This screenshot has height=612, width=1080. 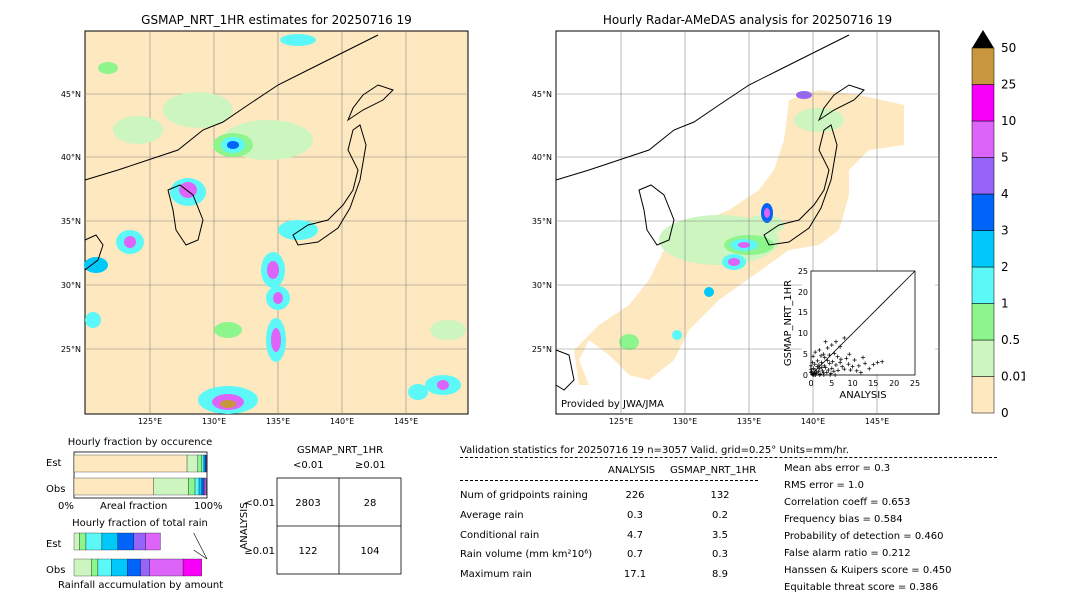 What do you see at coordinates (524, 495) in the screenshot?
I see `stat-label: Num of gridpoints raining` at bounding box center [524, 495].